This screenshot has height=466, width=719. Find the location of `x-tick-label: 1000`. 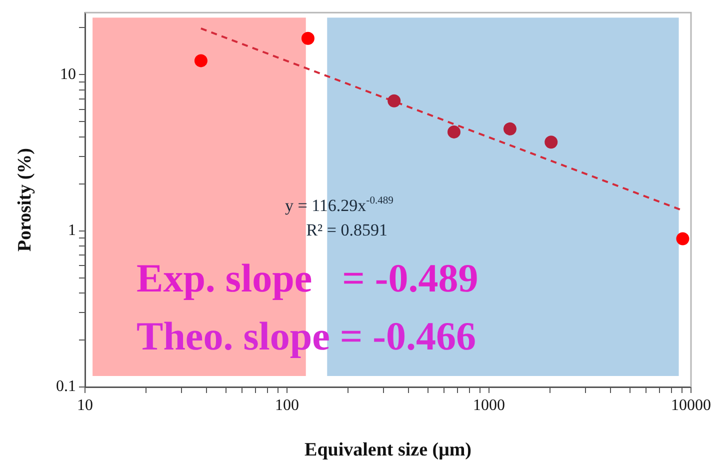

x-tick-label: 1000 is located at coordinates (489, 405).